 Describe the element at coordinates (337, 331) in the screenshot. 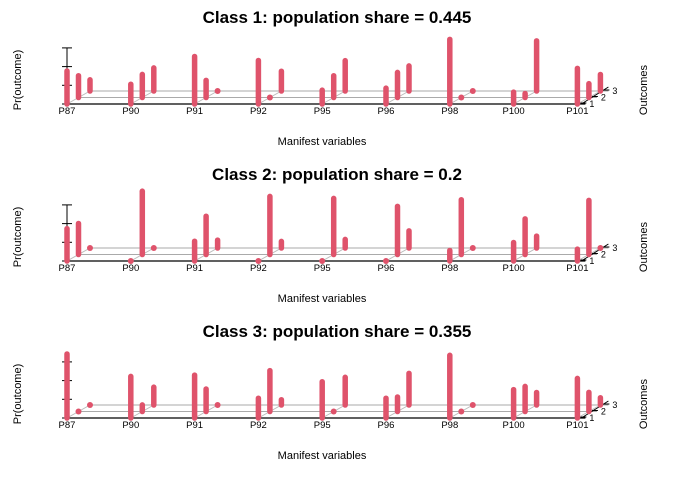

I see `chart-title: Class 3: population share = 0.355` at that location.